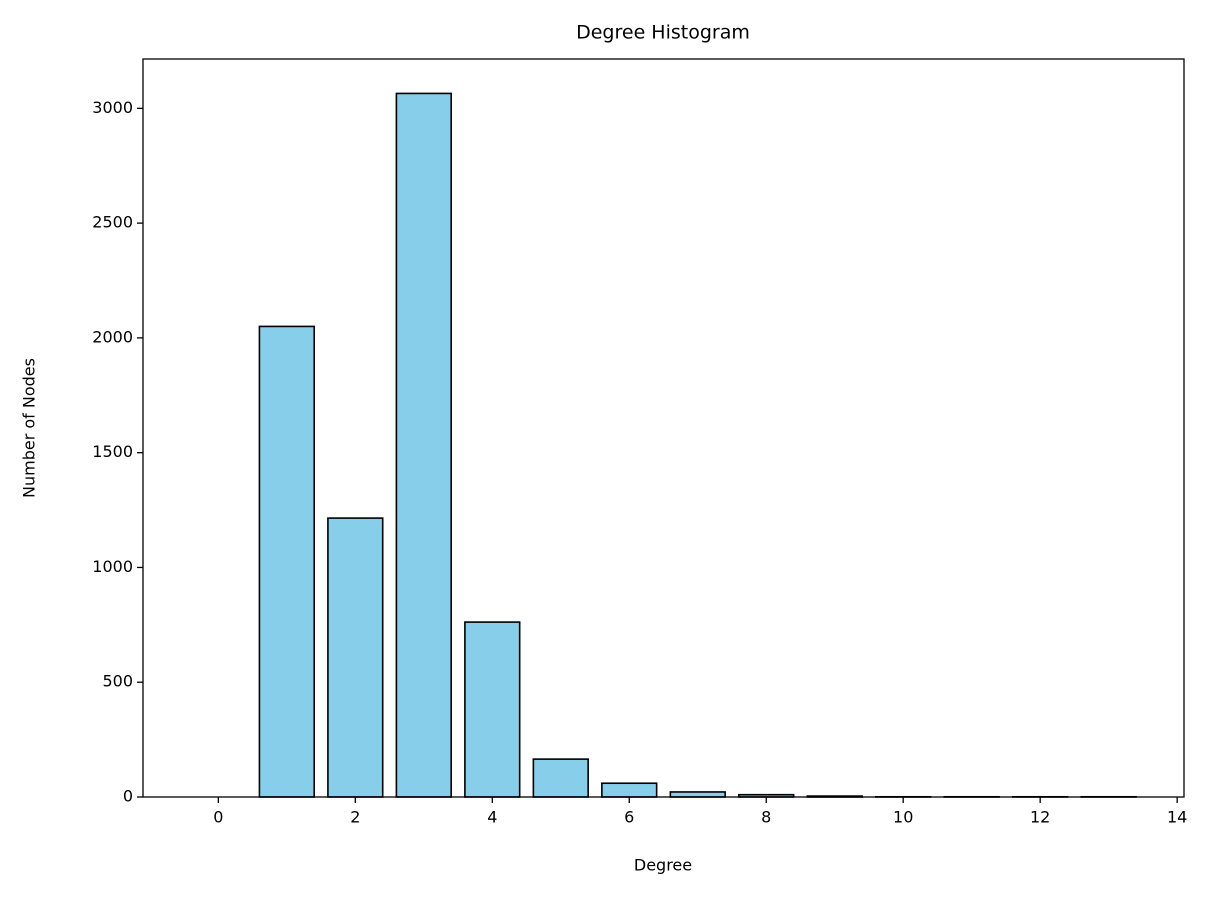 This screenshot has height=898, width=1214. What do you see at coordinates (112, 107) in the screenshot?
I see `y-tick-label: 3000` at bounding box center [112, 107].